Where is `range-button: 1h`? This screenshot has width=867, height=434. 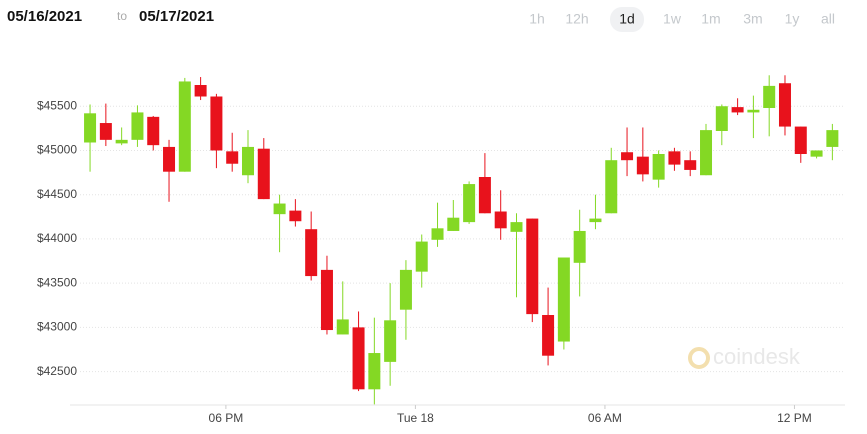
range-button: 1h is located at coordinates (537, 19).